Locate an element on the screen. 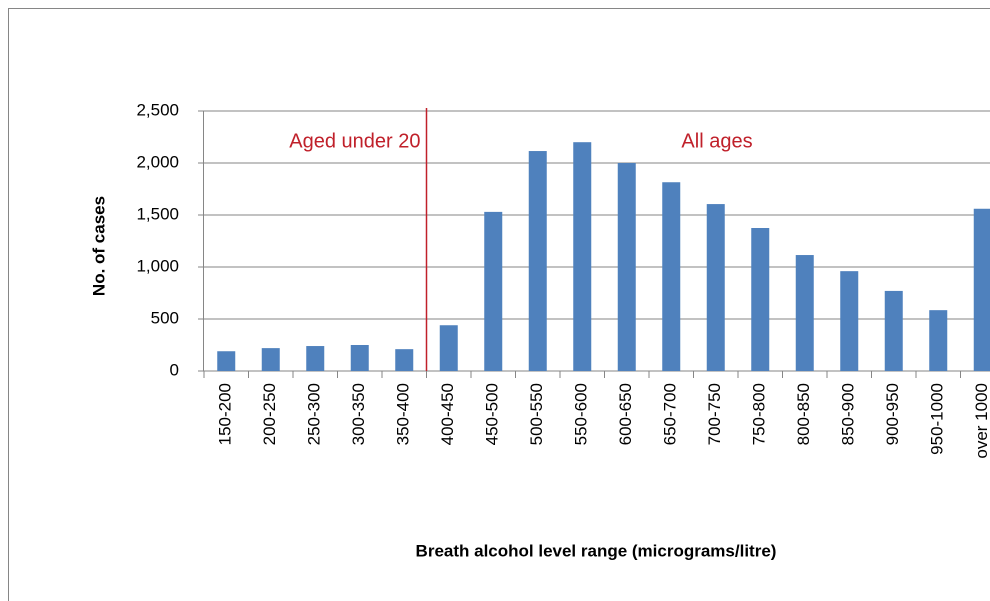 The width and height of the screenshot is (990, 601). x-tick-label: 200-250 is located at coordinates (269, 414).